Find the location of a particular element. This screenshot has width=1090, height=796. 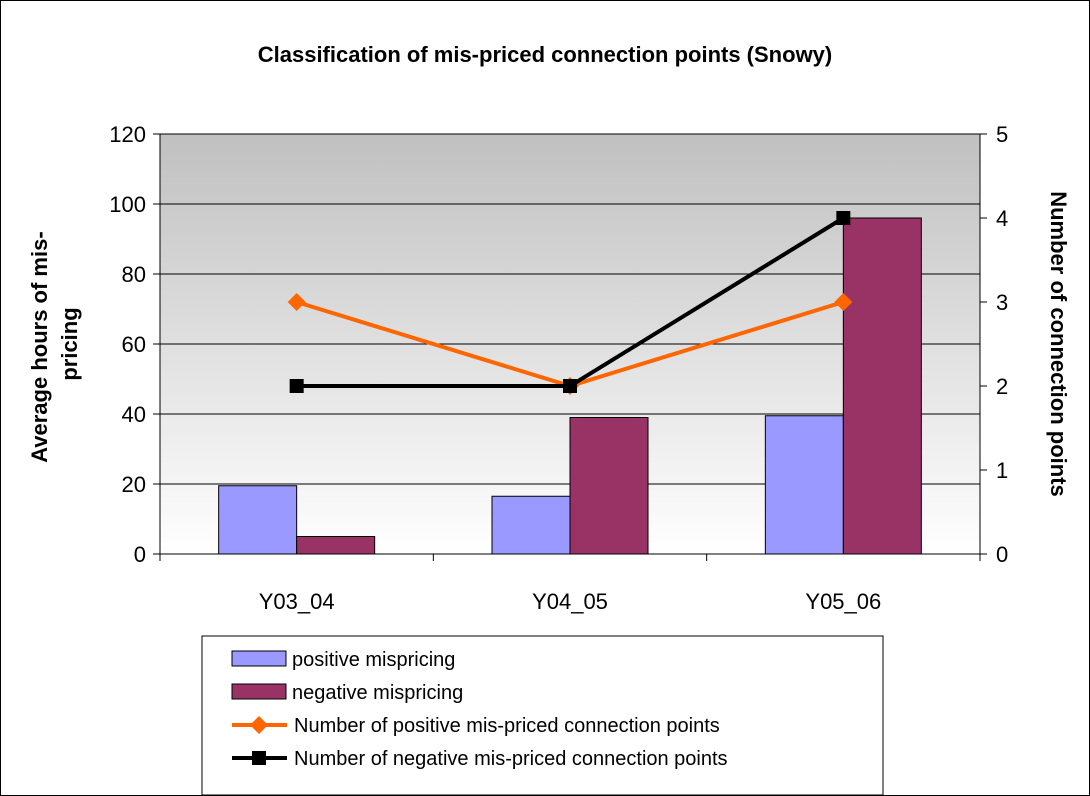

x-tick-label: Y04_05 is located at coordinates (570, 601).